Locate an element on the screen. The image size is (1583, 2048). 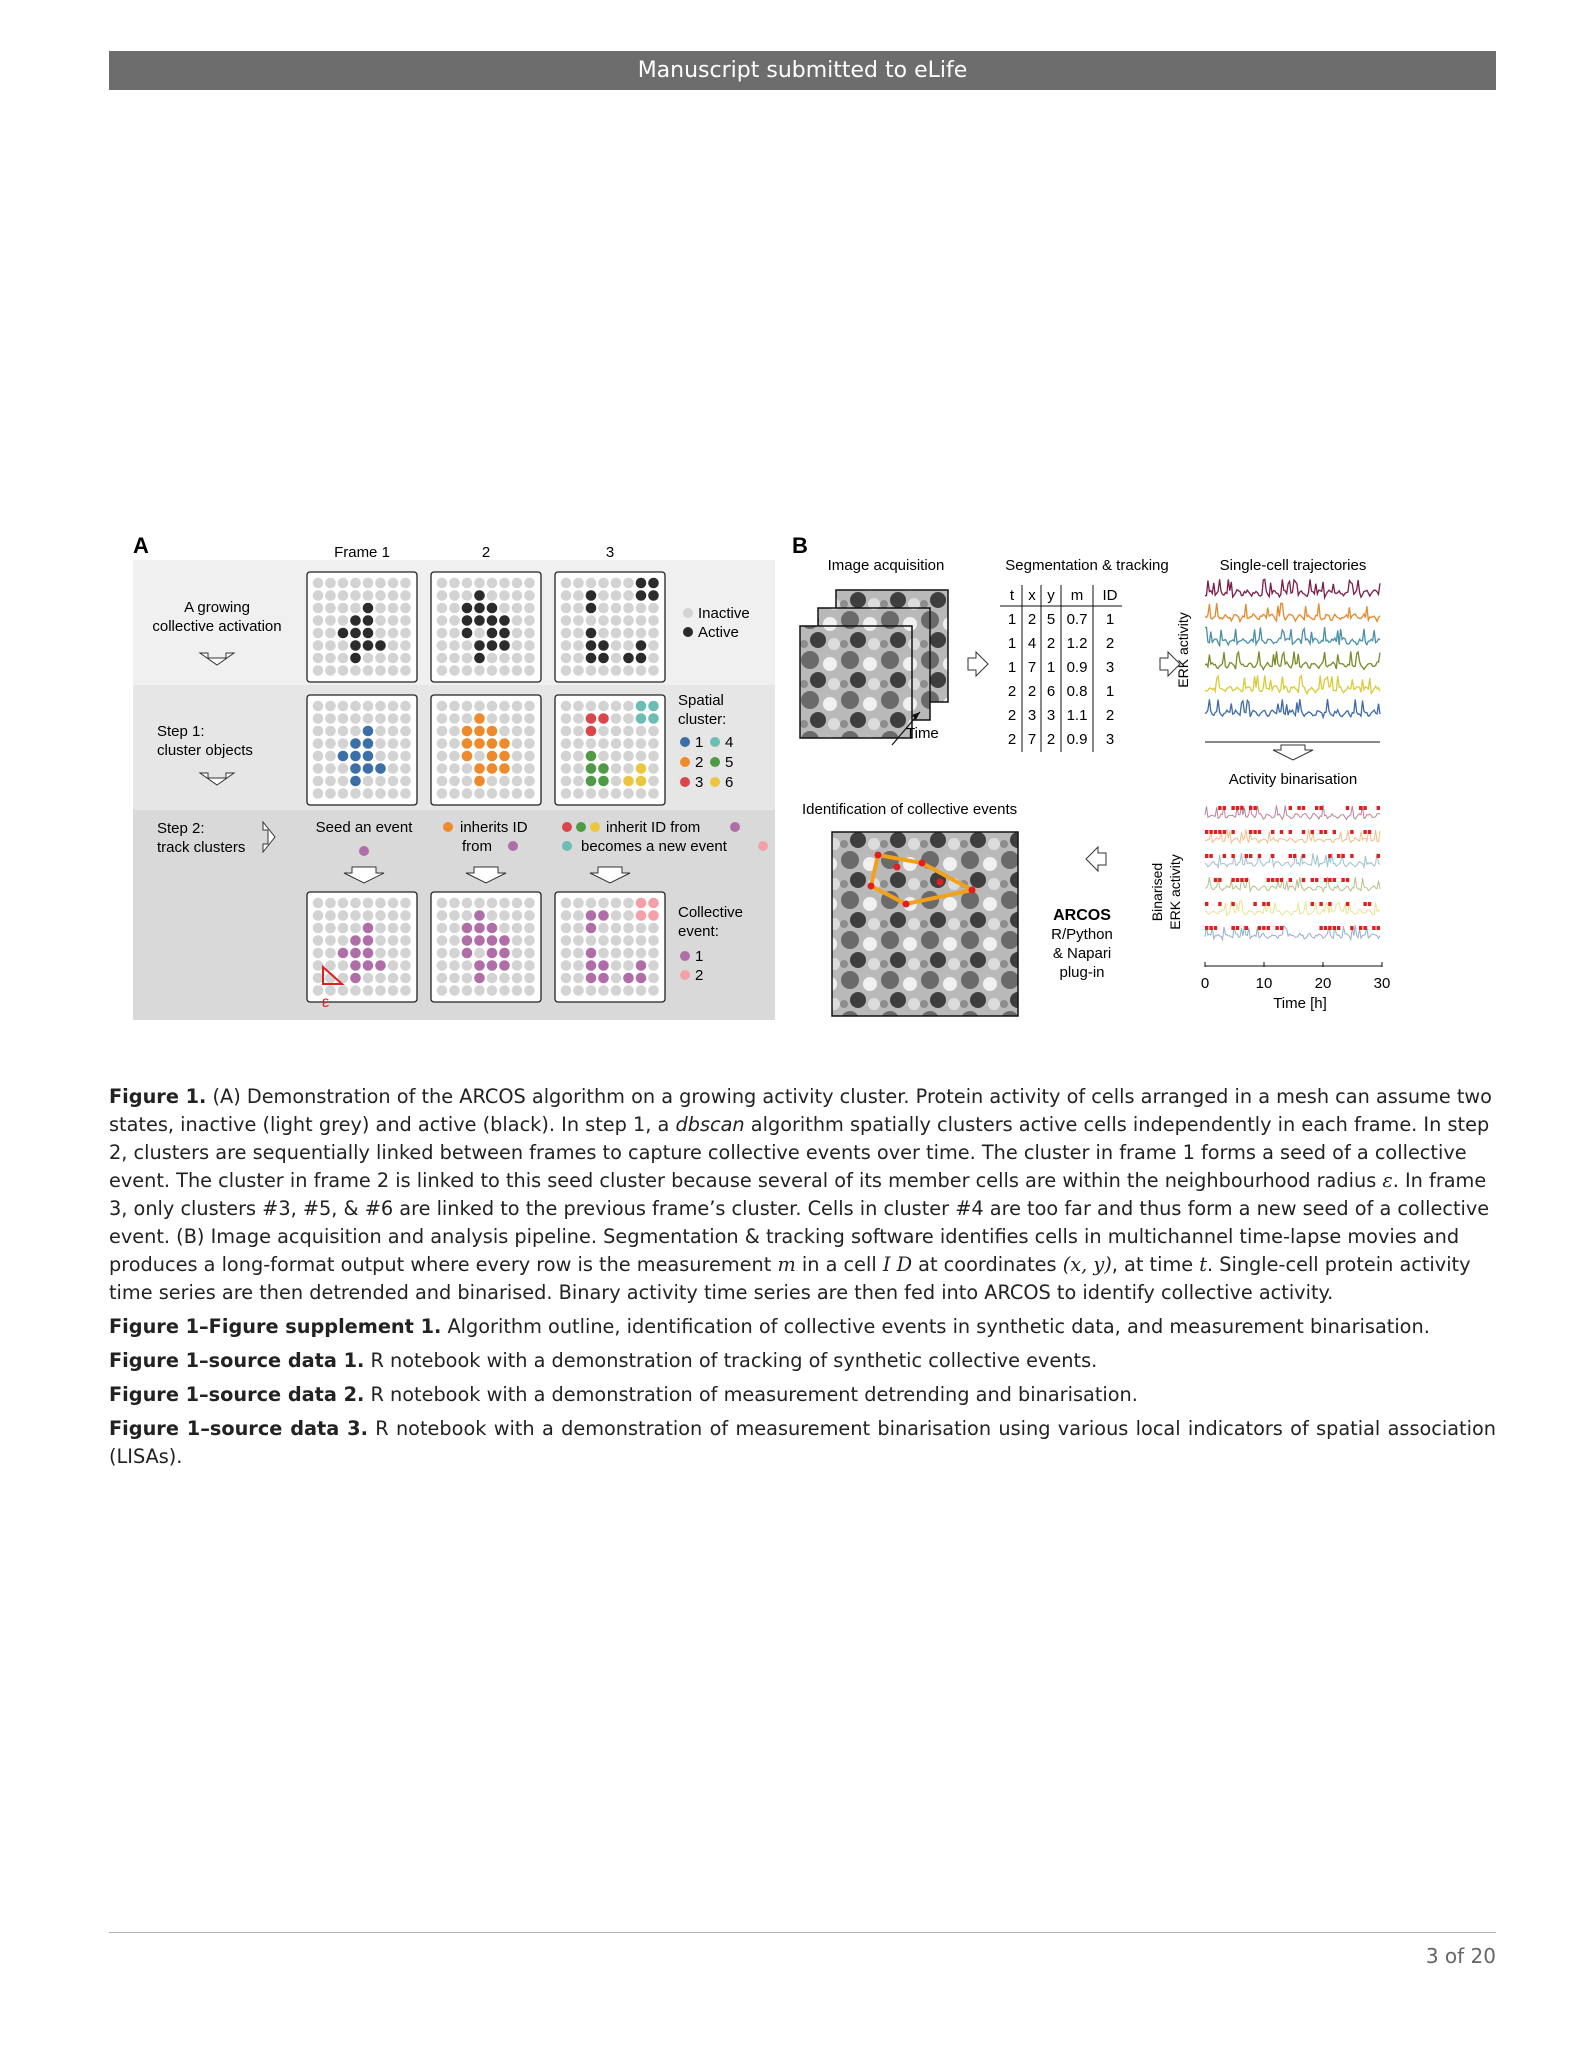
caption-math: ε is located at coordinates (1387, 1180).